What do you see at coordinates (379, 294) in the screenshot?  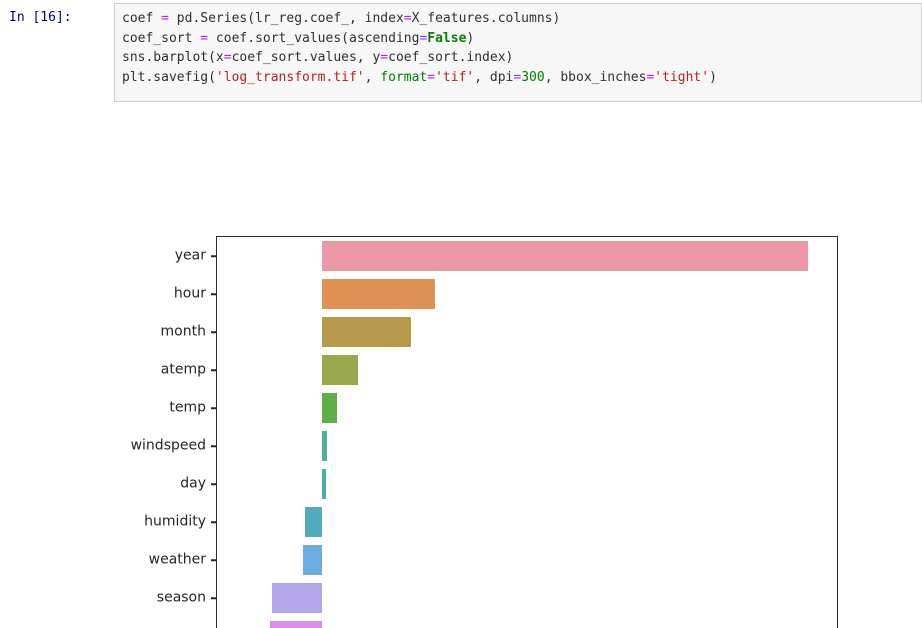 I see `bar-hour` at bounding box center [379, 294].